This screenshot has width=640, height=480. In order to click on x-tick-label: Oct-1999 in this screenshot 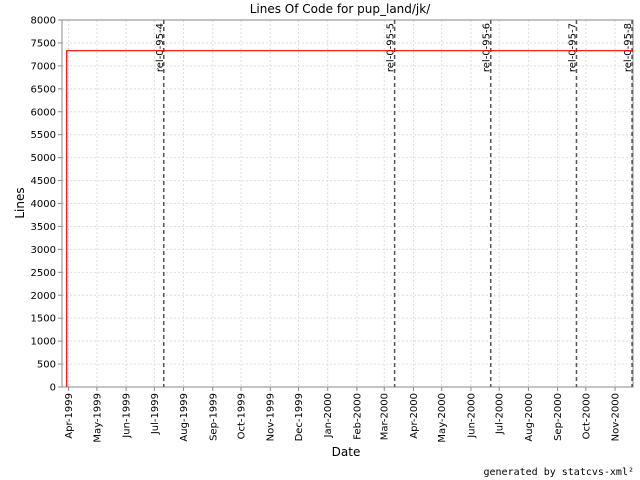, I will do `click(242, 416)`.